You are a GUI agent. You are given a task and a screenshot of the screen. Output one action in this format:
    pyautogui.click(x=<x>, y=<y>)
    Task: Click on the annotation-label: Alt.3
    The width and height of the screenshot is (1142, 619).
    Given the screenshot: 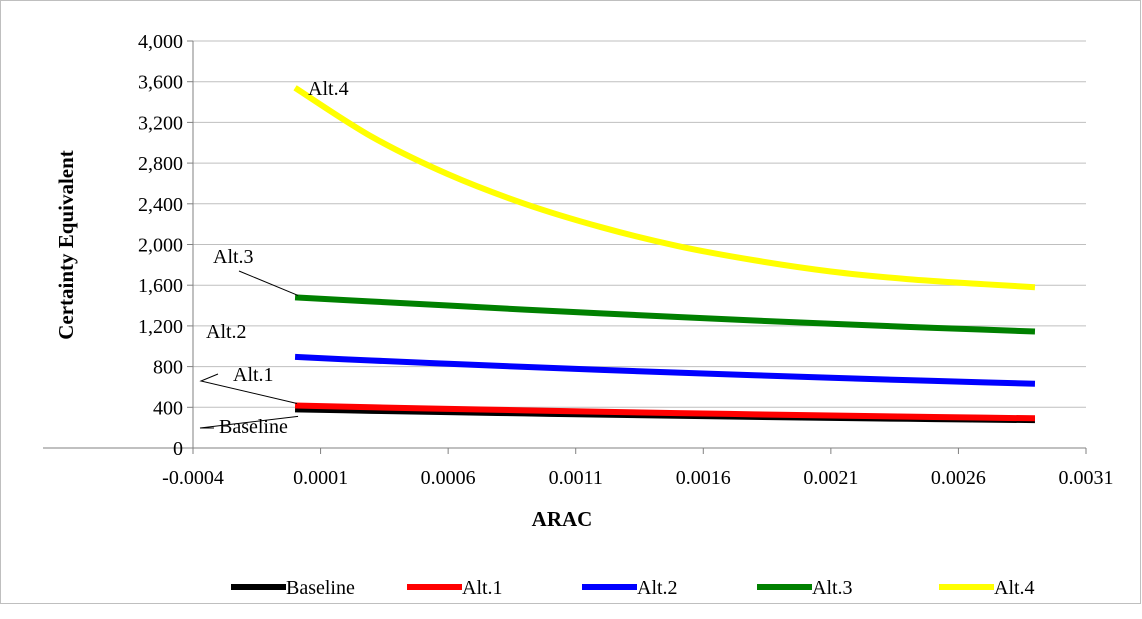 What is the action you would take?
    pyautogui.click(x=233, y=257)
    